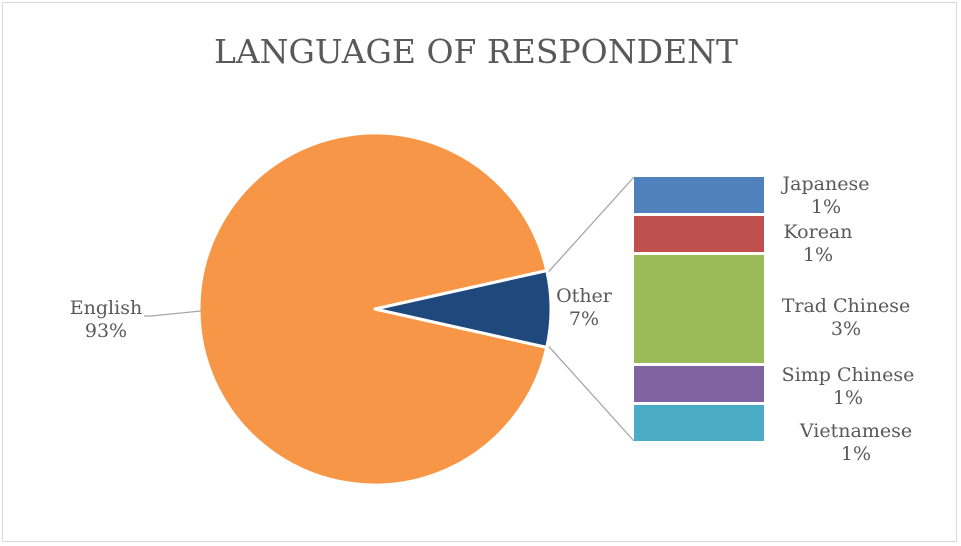 The width and height of the screenshot is (961, 546). Describe the element at coordinates (591, 393) in the screenshot. I see `connector-line-bottom` at that location.